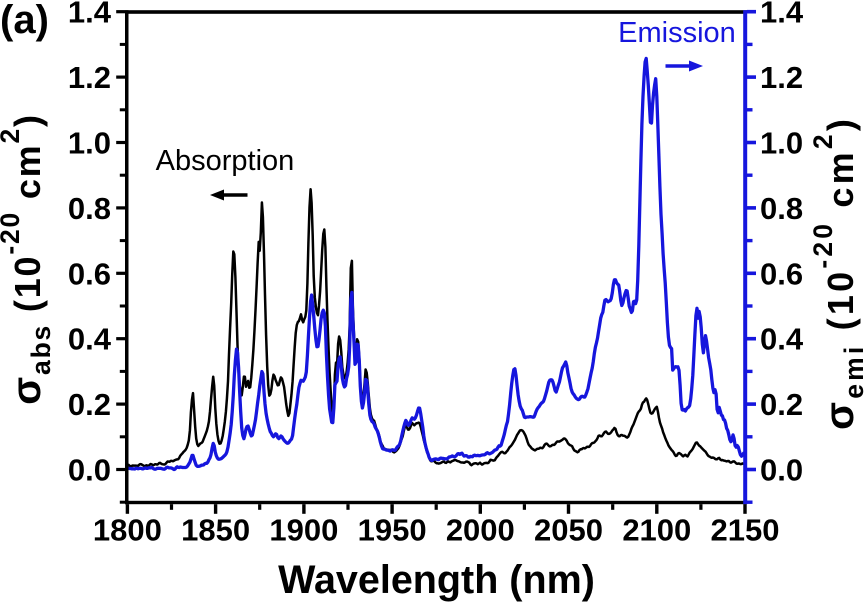 The image size is (866, 611). Describe the element at coordinates (24, 21) in the screenshot. I see `svg-text: (a)` at that location.